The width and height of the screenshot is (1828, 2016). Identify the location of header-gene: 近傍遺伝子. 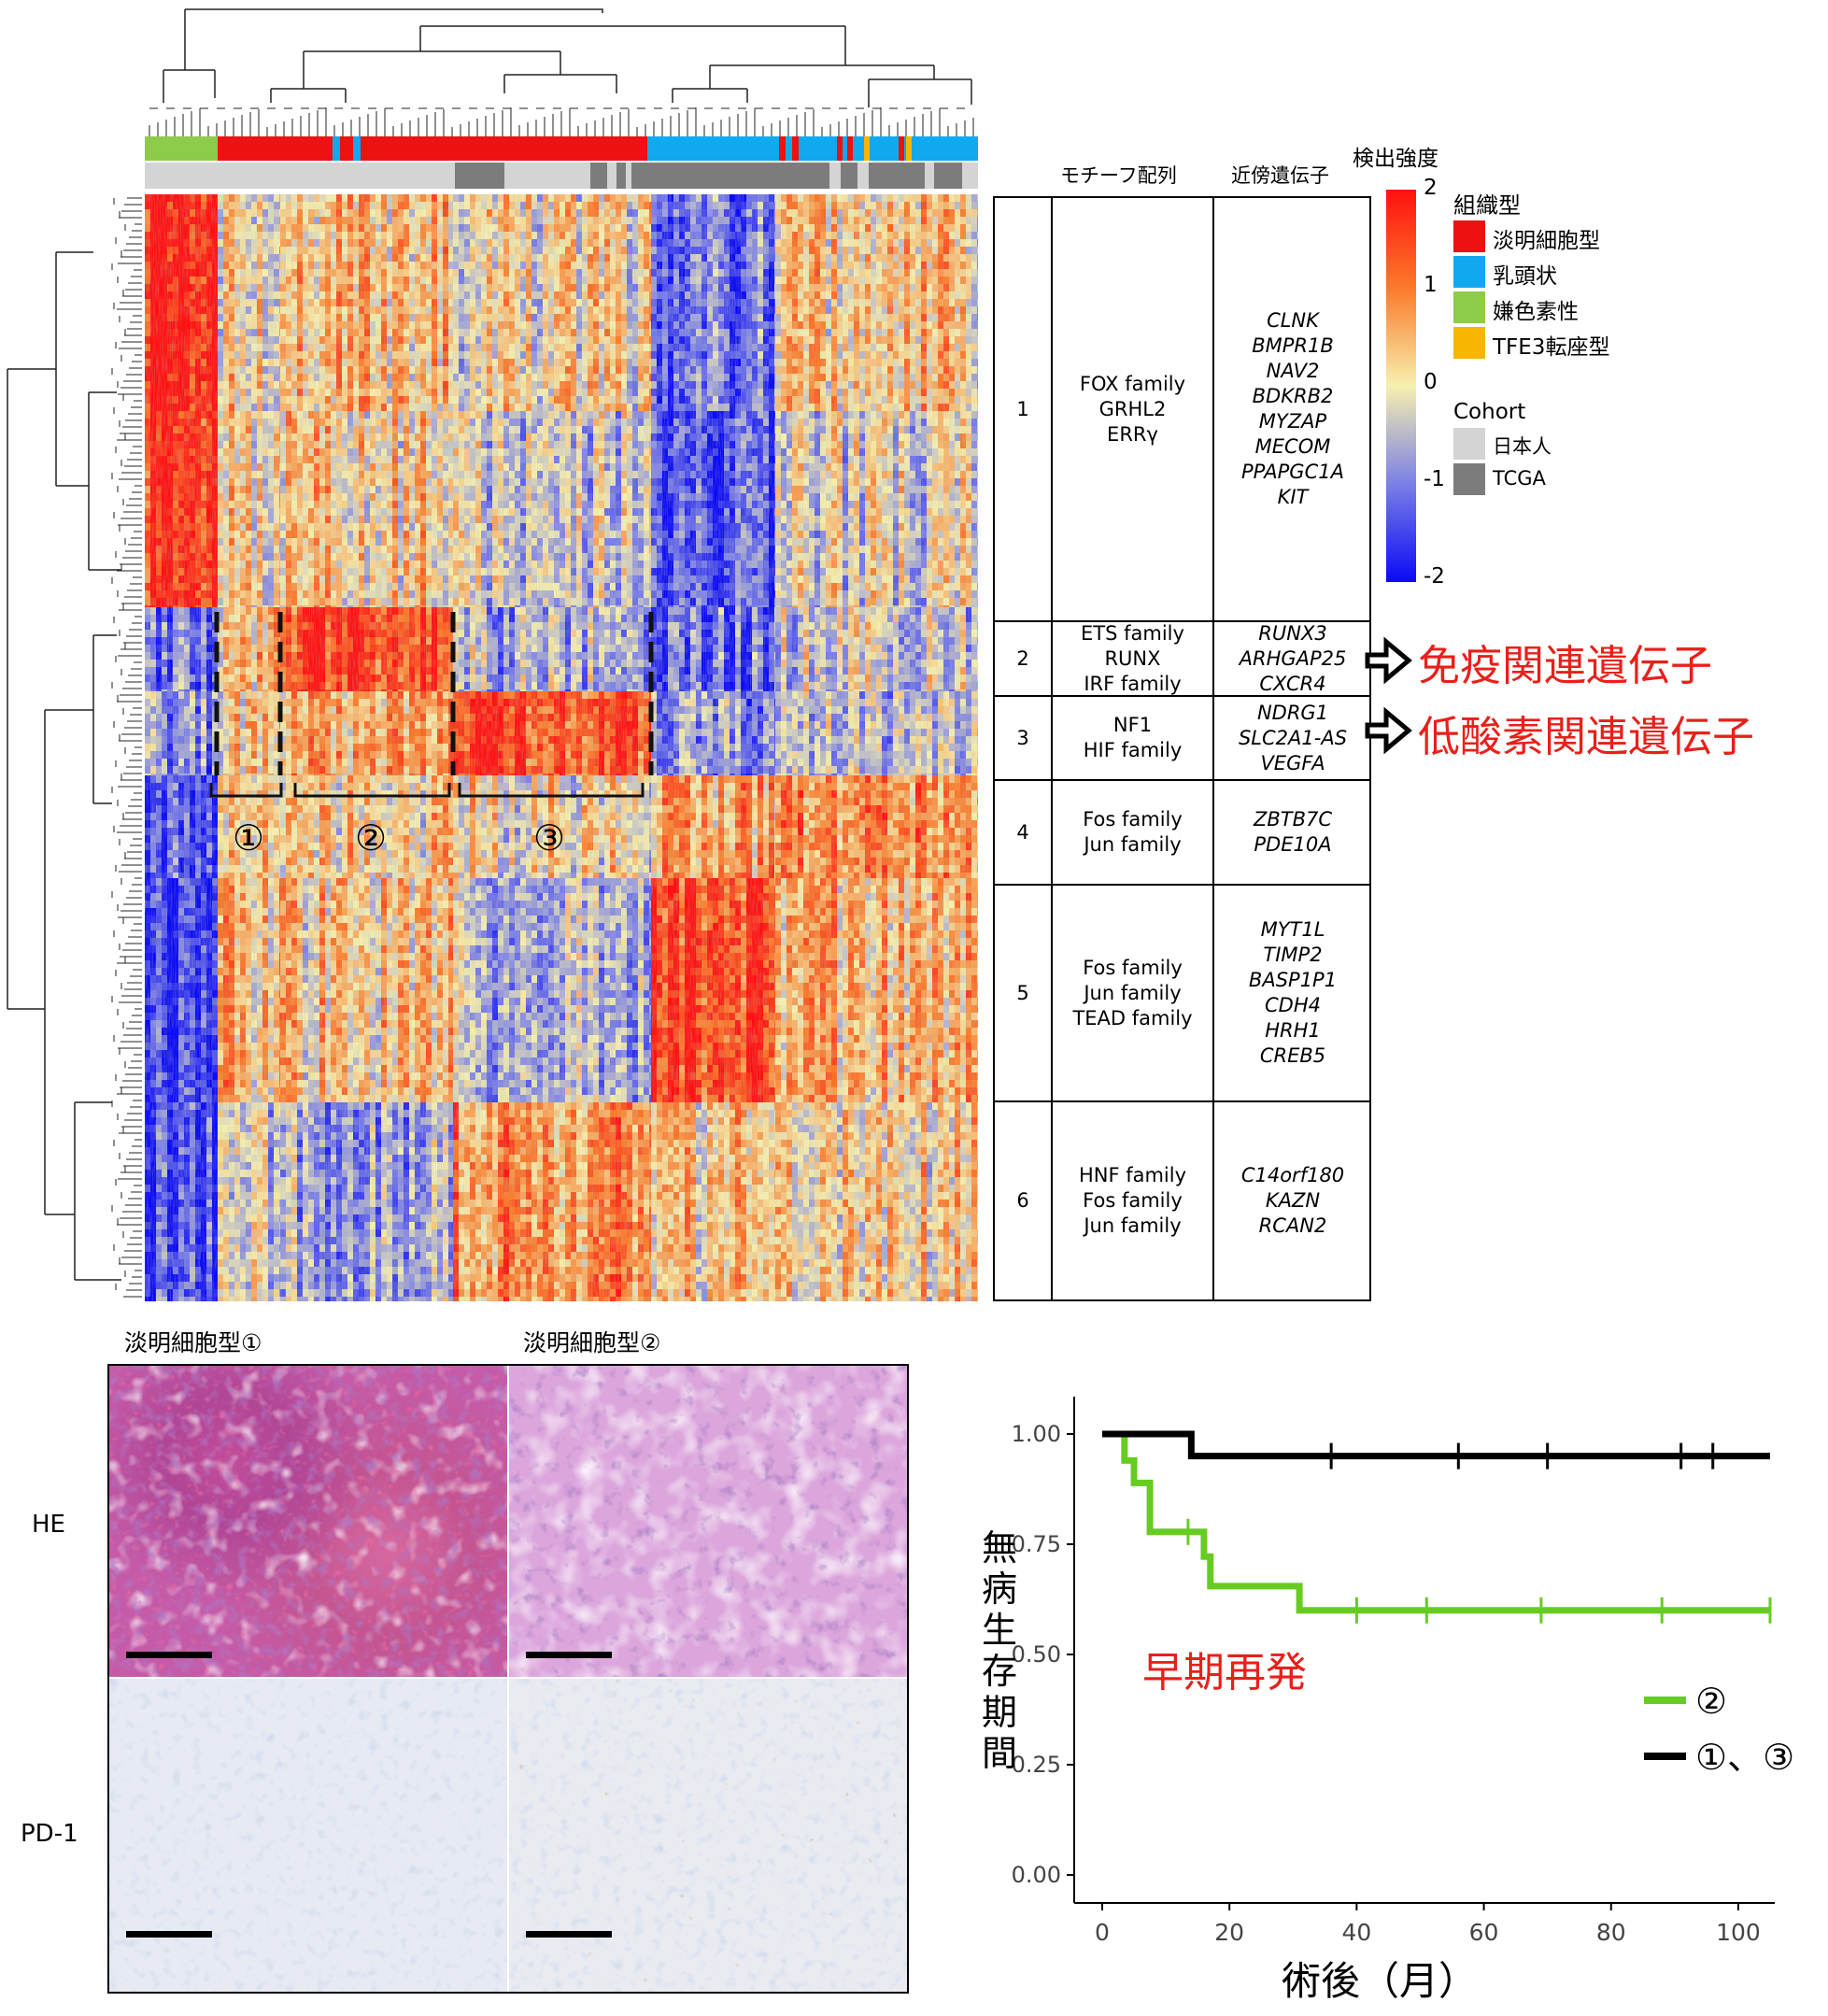
(1280, 175).